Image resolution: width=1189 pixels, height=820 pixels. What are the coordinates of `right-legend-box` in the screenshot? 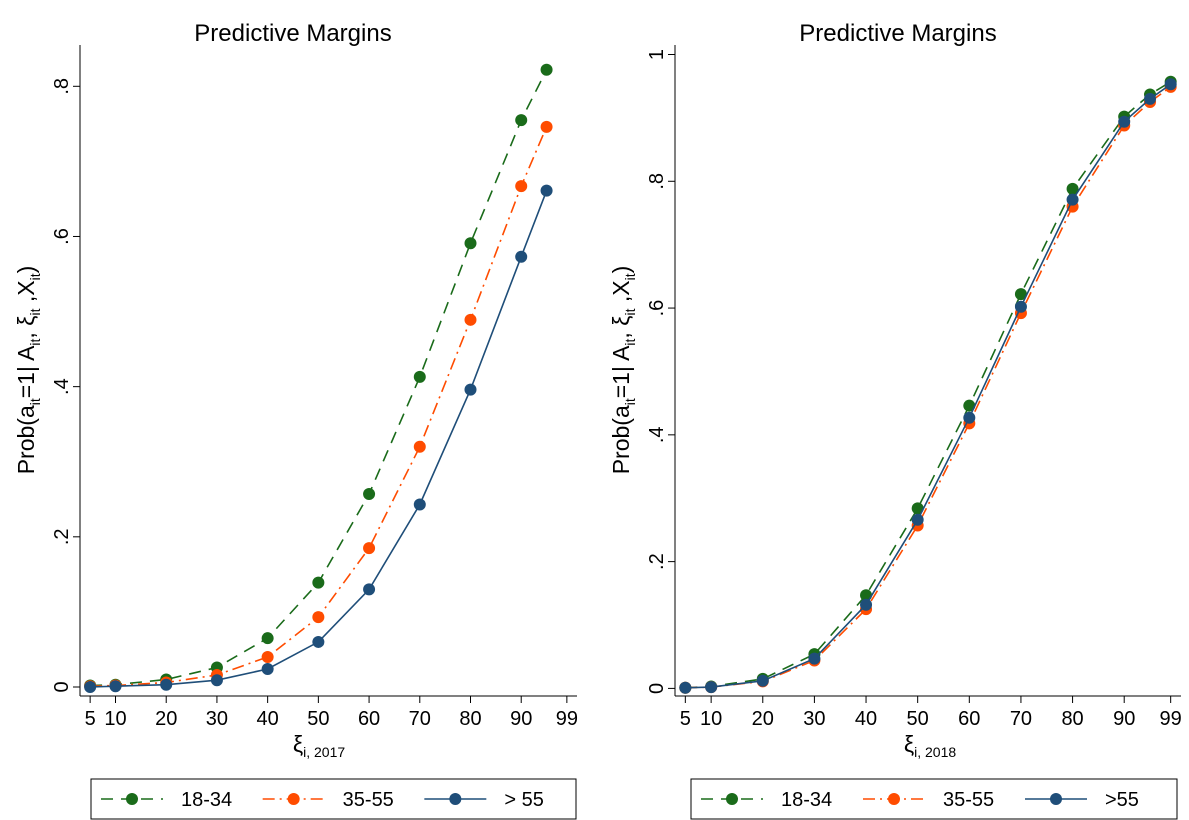 It's located at (934, 799).